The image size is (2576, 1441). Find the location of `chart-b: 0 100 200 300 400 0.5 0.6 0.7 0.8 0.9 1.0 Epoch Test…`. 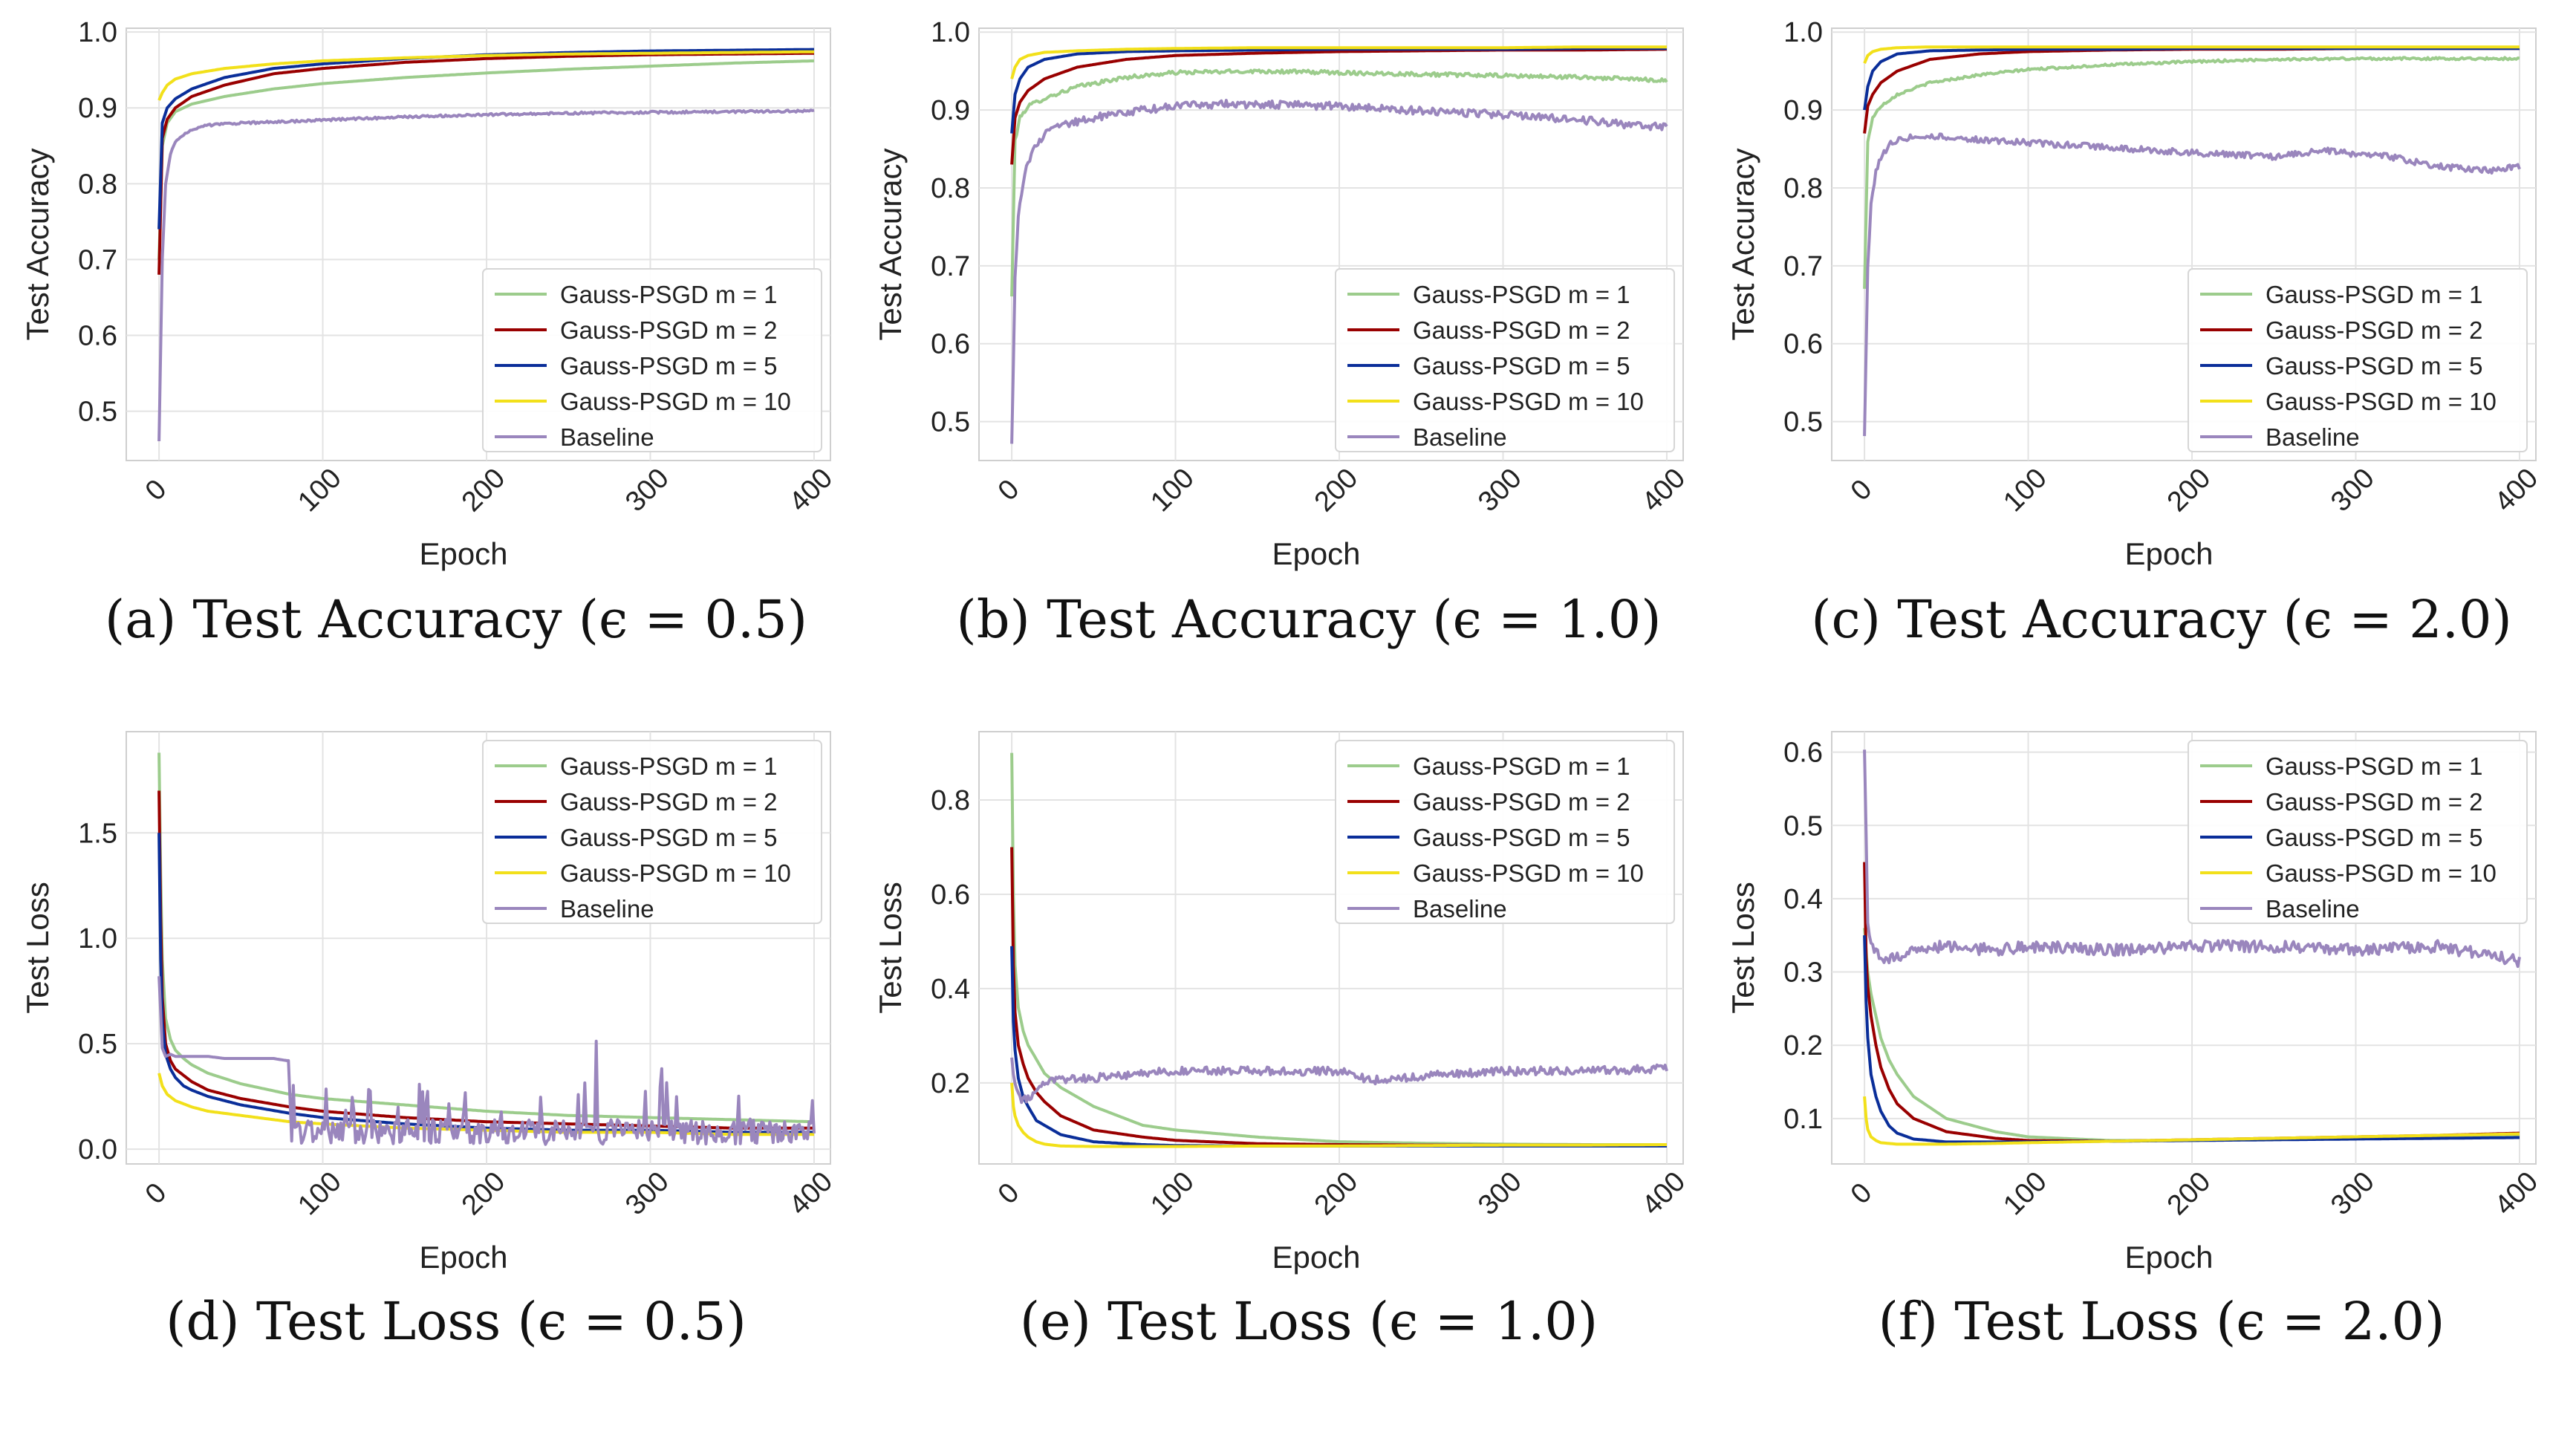

chart-b: 0 100 200 300 400 0.5 0.6 0.7 0.8 0.9 1.0 Epoch Test… is located at coordinates (1282, 334).